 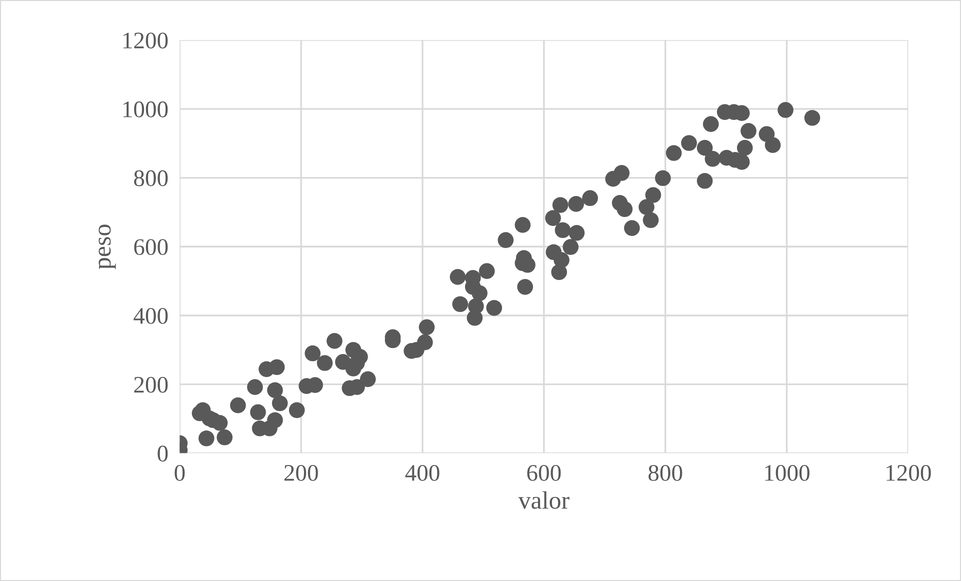 What do you see at coordinates (145, 109) in the screenshot?
I see `y-tick-label: 1000` at bounding box center [145, 109].